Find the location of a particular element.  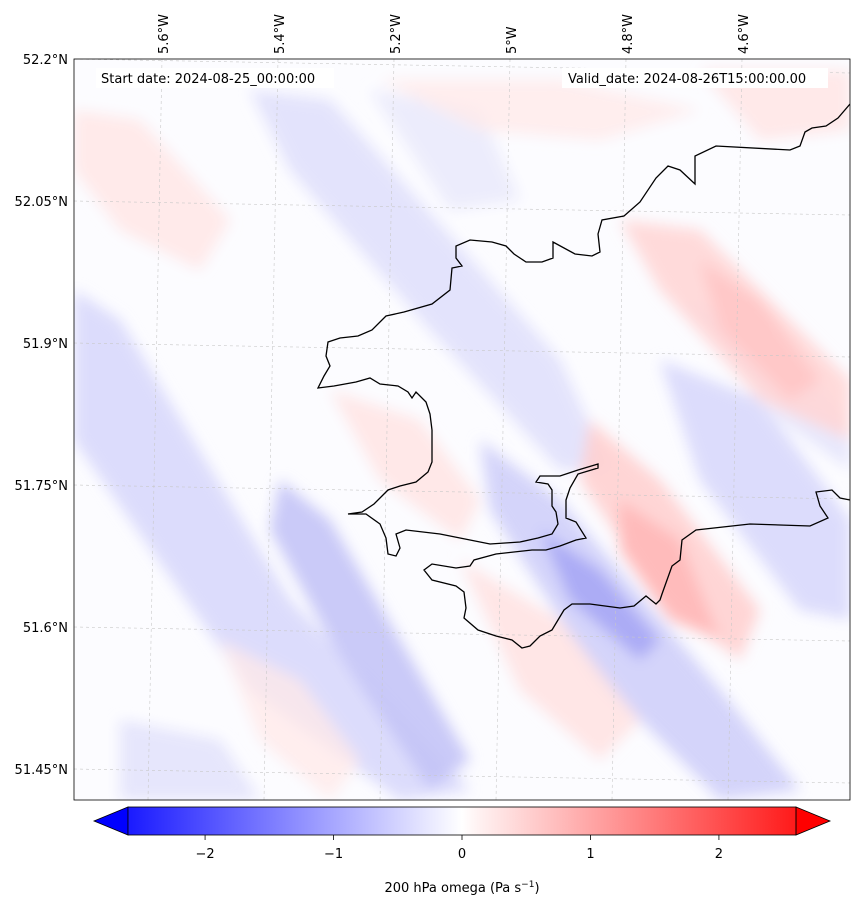

lon-label: 5°W is located at coordinates (512, 40).